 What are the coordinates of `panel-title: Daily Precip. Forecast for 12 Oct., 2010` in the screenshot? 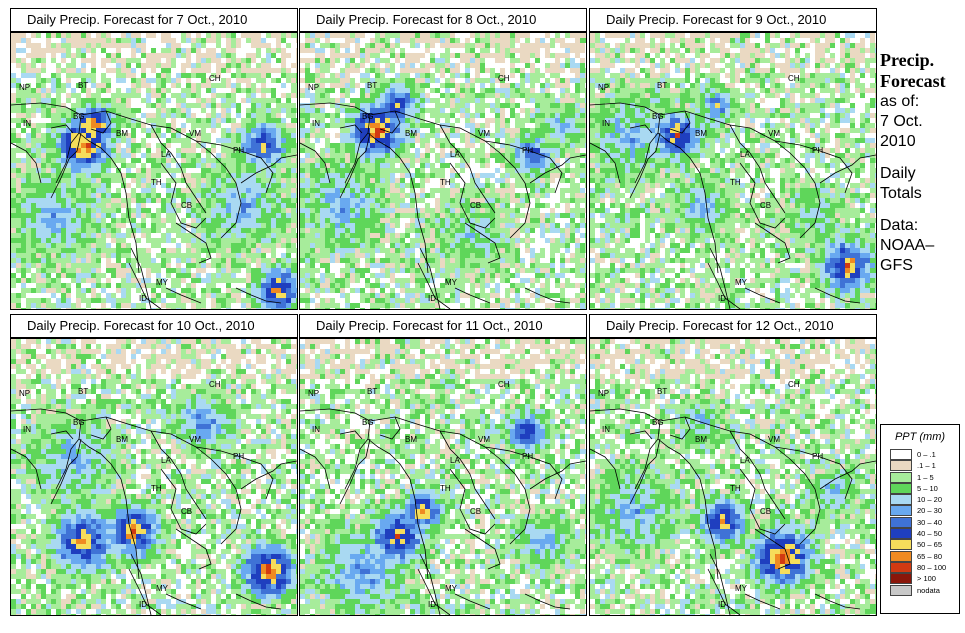 It's located at (733, 326).